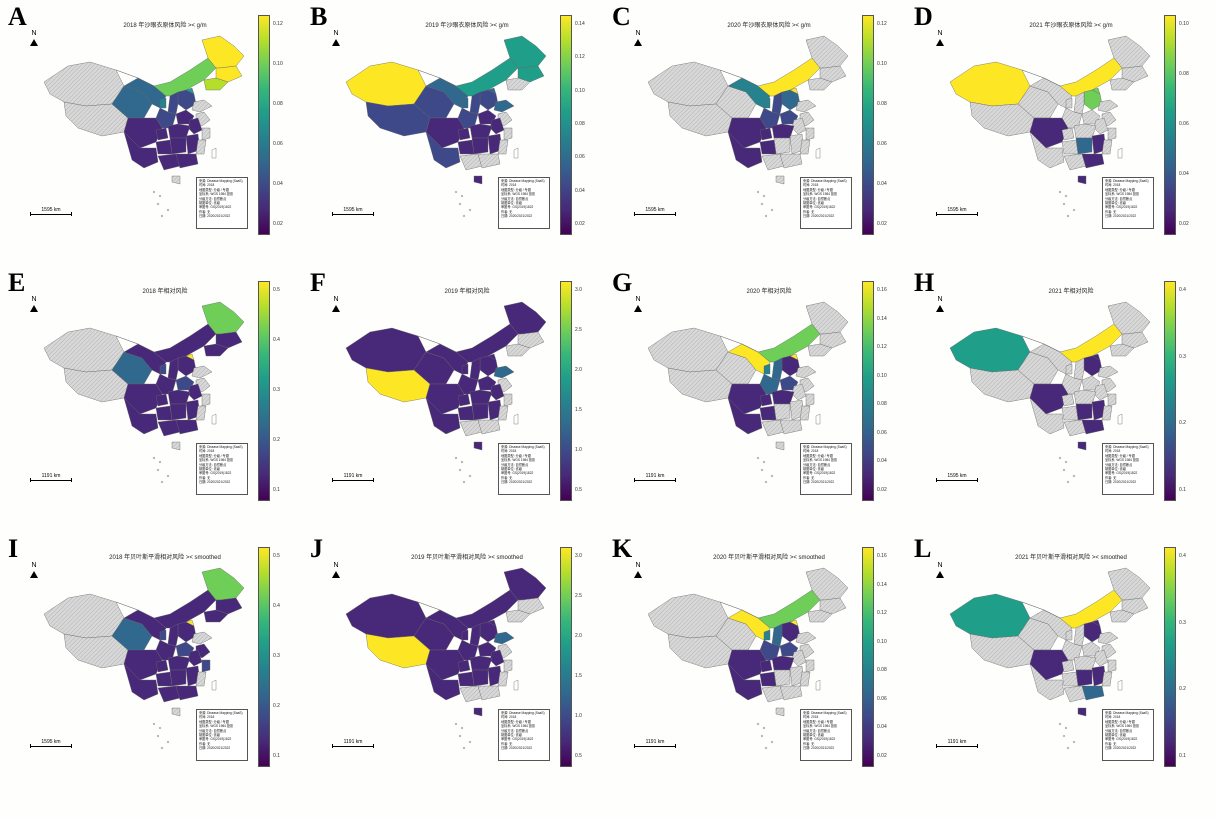 This screenshot has height=818, width=1217. What do you see at coordinates (1182, 423) in the screenshot?
I see `colorbar-tick: 0.2` at bounding box center [1182, 423].